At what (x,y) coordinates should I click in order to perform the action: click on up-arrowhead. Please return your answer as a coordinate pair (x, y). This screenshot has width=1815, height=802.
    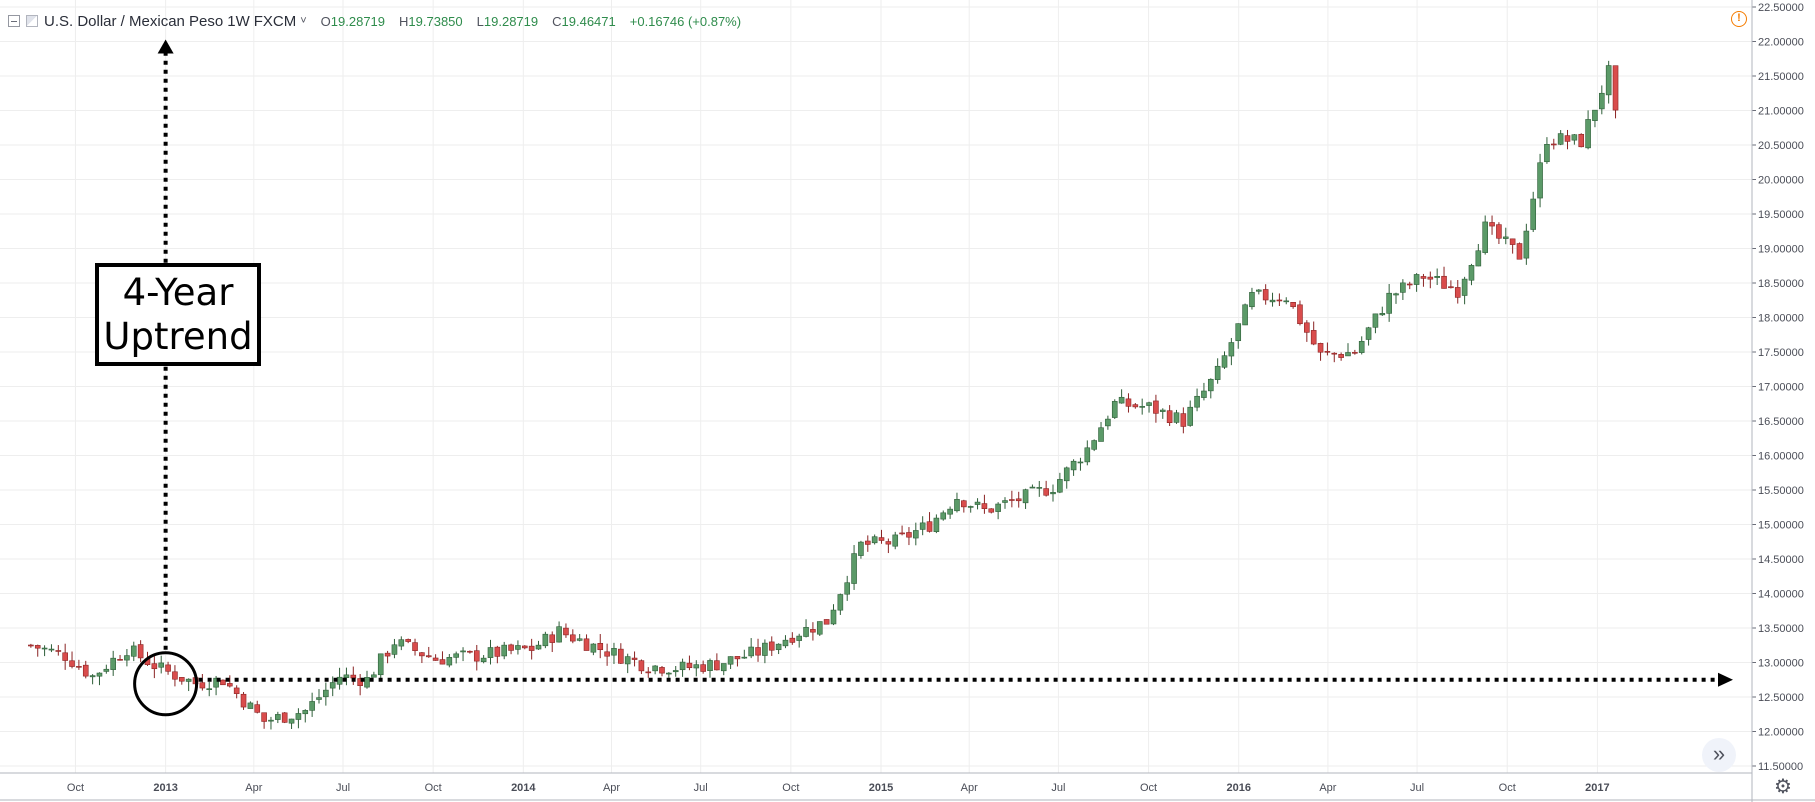
    Looking at the image, I should click on (165, 46).